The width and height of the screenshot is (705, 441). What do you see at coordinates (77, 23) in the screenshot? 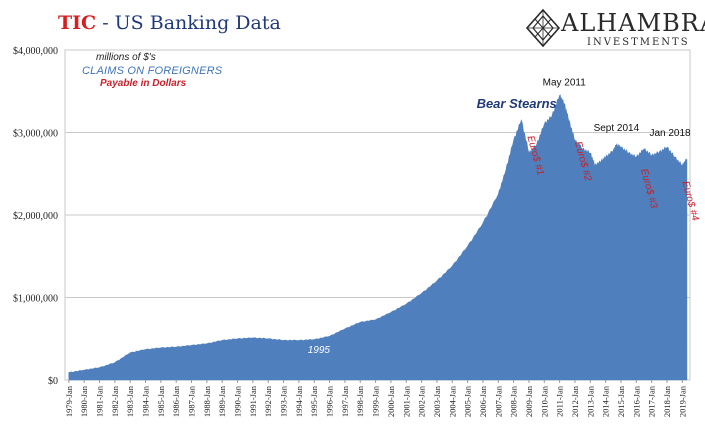
I see `title-emphasis: TIC` at bounding box center [77, 23].